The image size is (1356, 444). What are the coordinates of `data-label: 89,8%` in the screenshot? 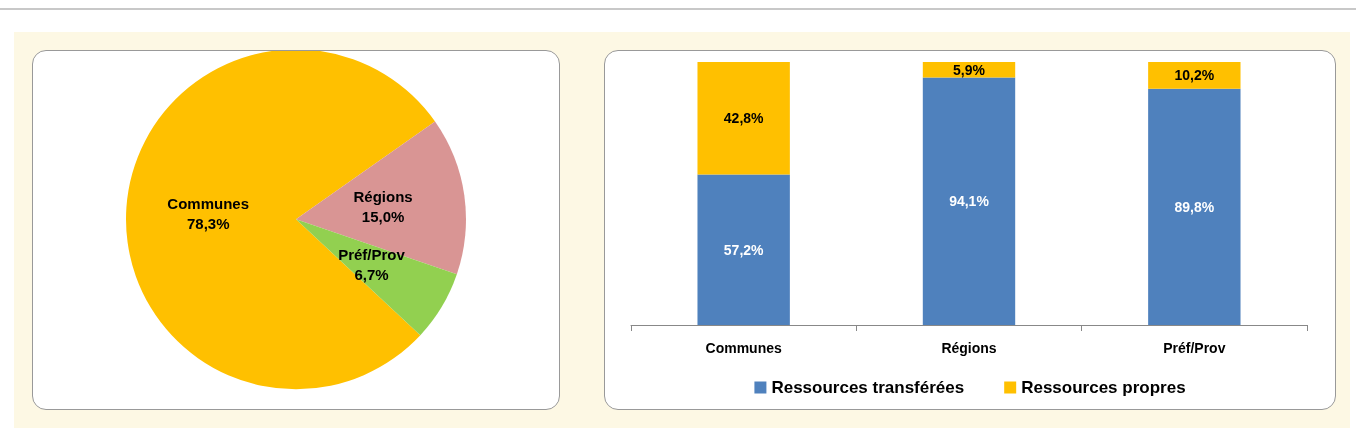 It's located at (1194, 206).